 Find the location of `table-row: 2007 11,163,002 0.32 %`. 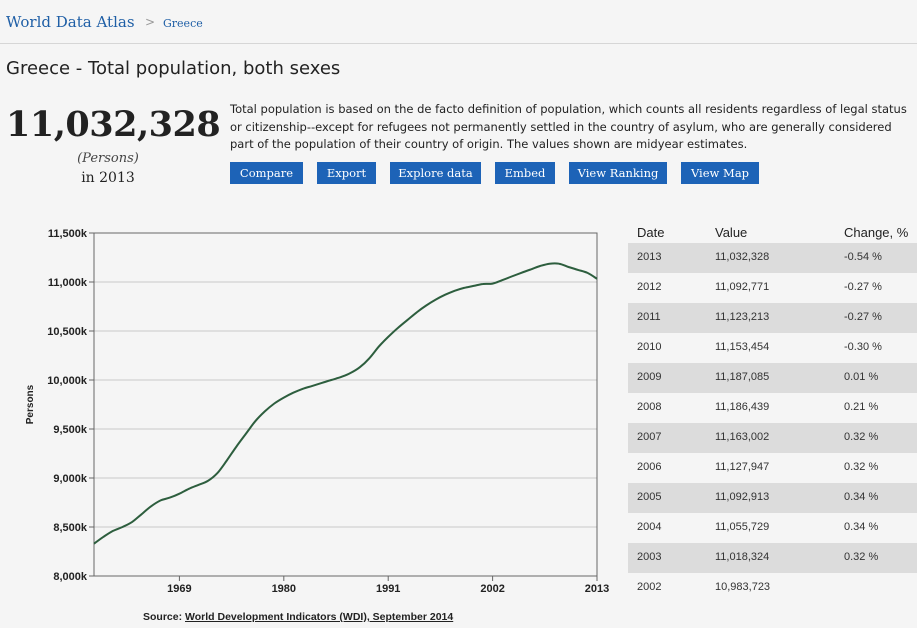

table-row: 2007 11,163,002 0.32 % is located at coordinates (772, 438).